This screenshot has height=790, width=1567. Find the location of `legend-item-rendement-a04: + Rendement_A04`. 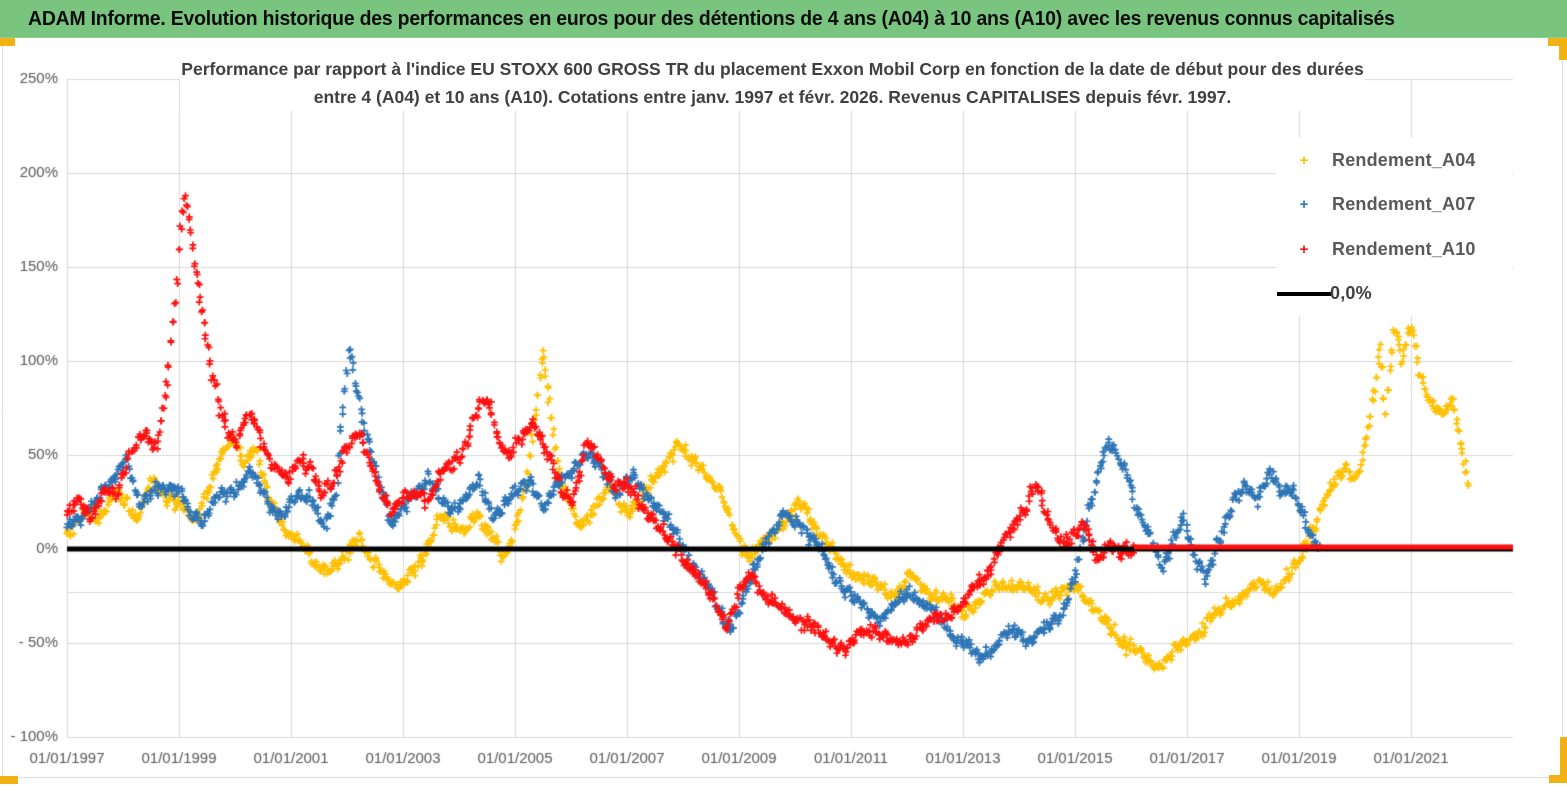

legend-item-rendement-a04: + Rendement_A04 is located at coordinates (1394, 160).